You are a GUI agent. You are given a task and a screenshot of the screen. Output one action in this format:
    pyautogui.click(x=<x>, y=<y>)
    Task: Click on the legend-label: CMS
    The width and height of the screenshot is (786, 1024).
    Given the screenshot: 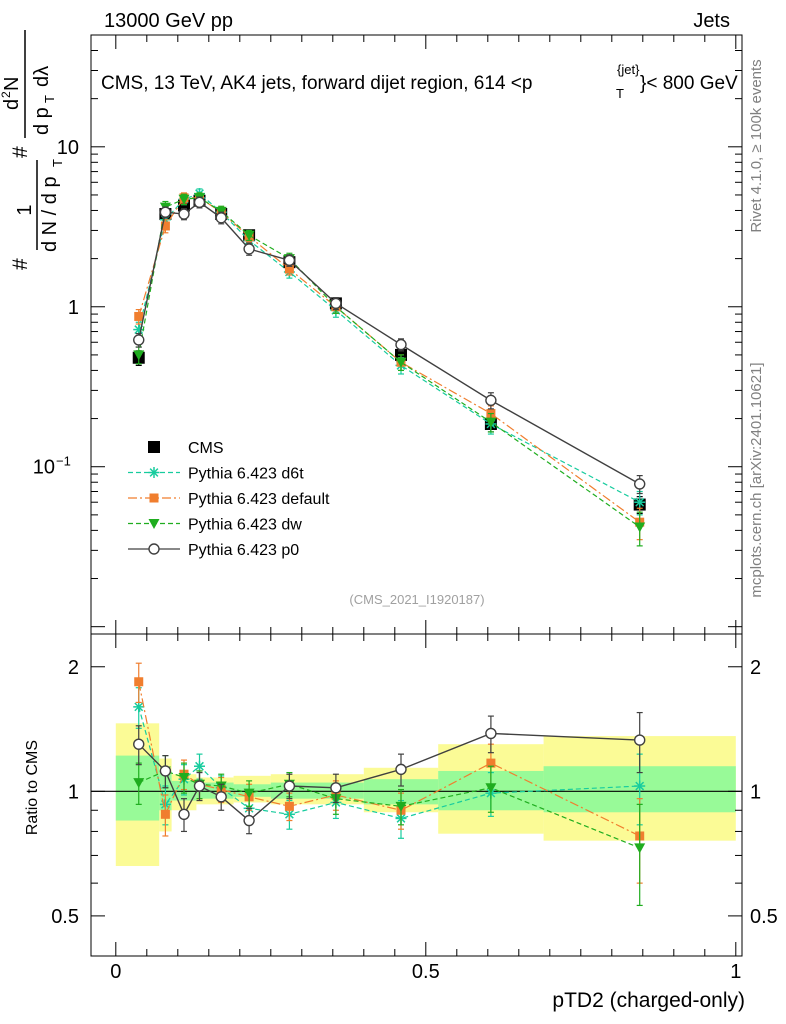 What is the action you would take?
    pyautogui.click(x=206, y=448)
    